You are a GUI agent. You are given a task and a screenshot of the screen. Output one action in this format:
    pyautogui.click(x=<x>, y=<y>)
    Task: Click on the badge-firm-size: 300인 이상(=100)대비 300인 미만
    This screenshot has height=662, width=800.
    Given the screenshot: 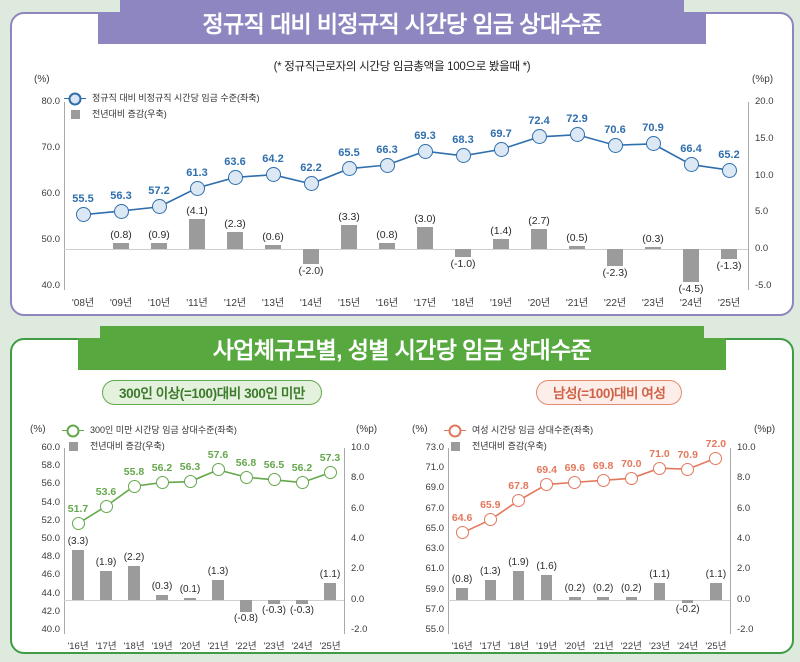 What is the action you would take?
    pyautogui.click(x=212, y=392)
    